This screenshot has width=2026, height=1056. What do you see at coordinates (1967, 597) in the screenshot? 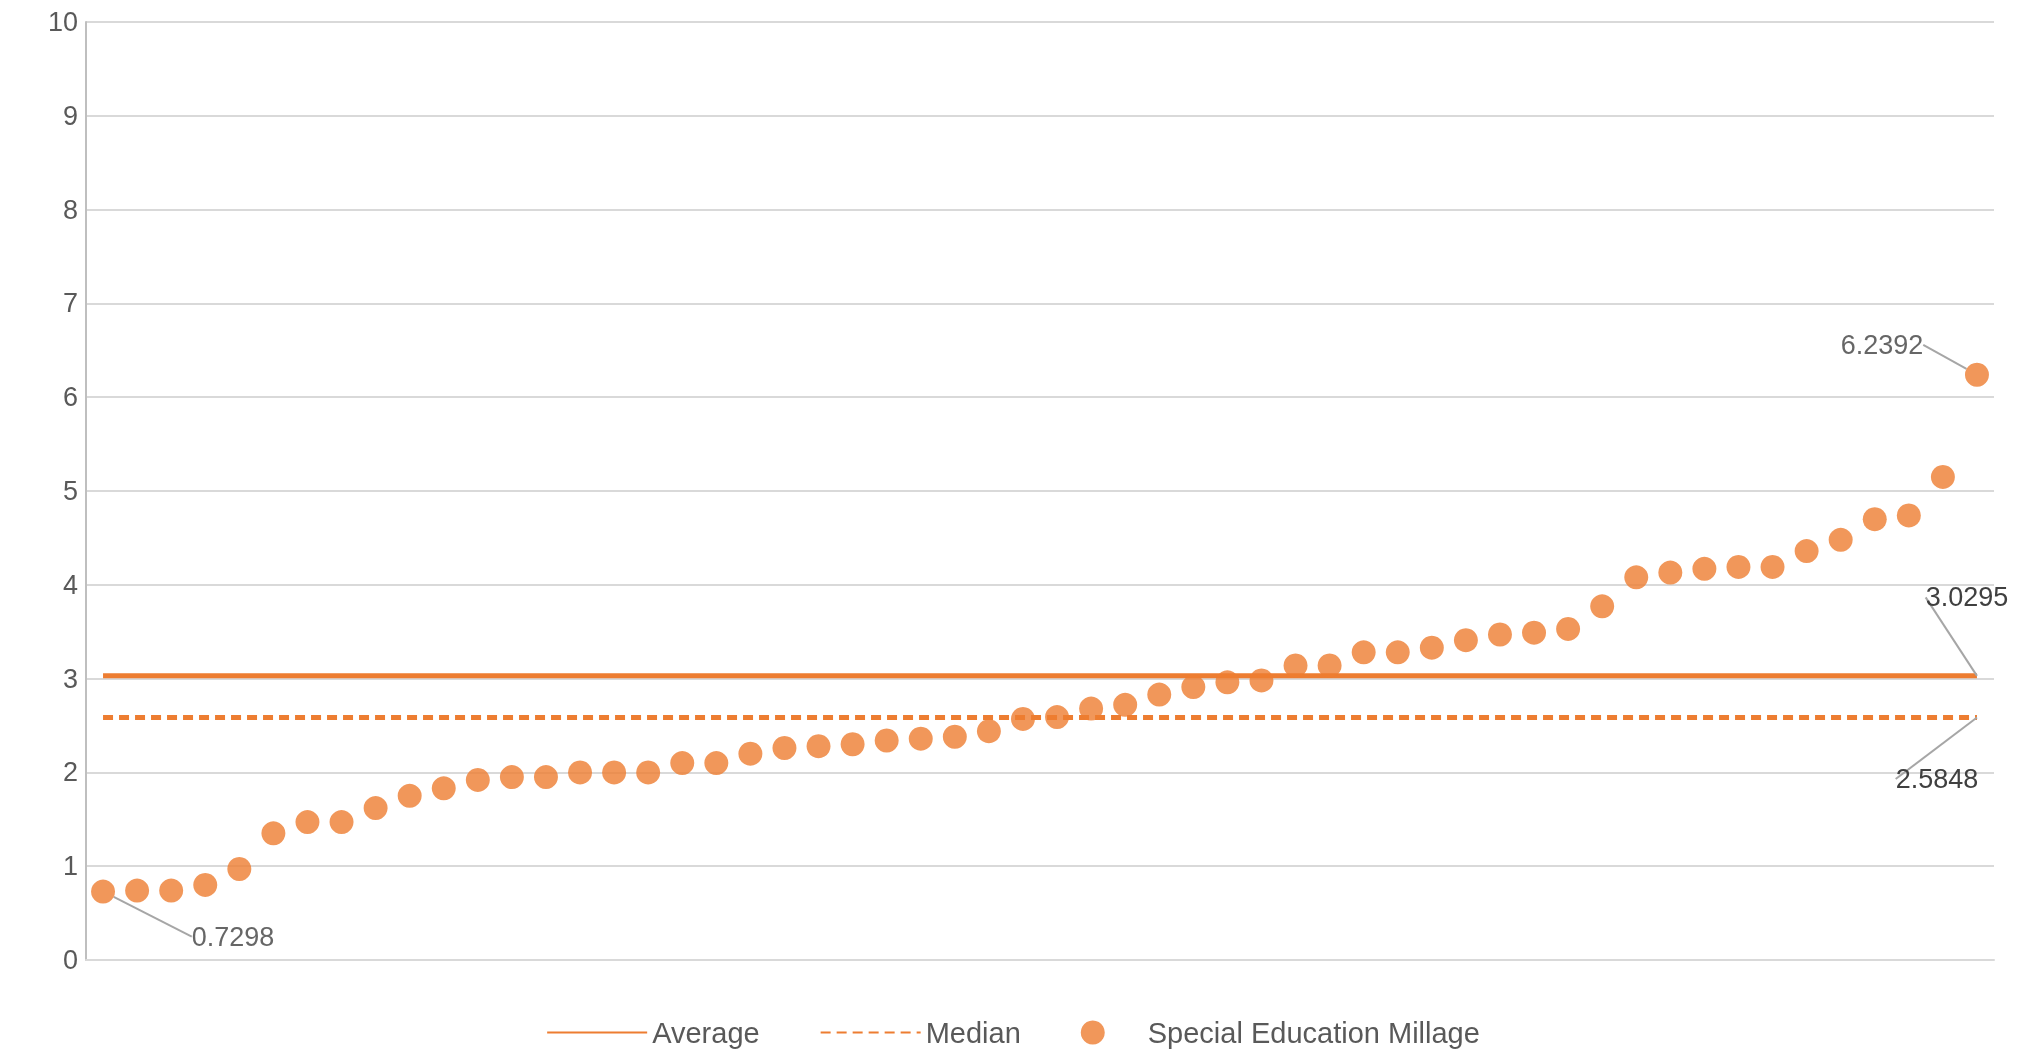
I see `data-label: 3.0295` at bounding box center [1967, 597].